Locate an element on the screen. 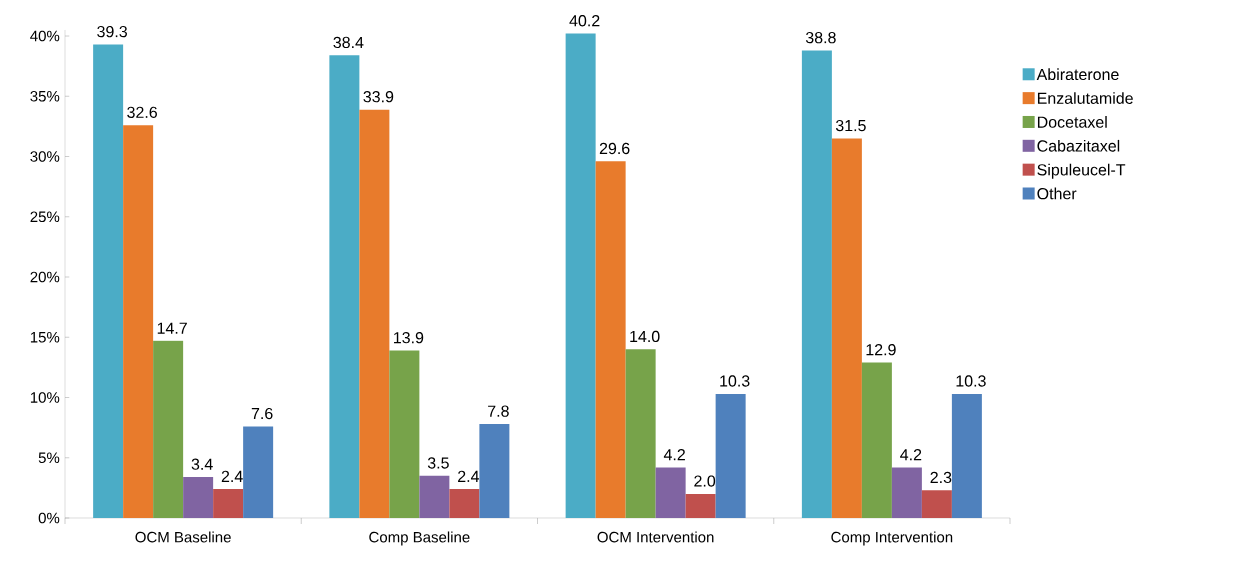 The width and height of the screenshot is (1236, 563). data-label: 13.9 is located at coordinates (409, 337).